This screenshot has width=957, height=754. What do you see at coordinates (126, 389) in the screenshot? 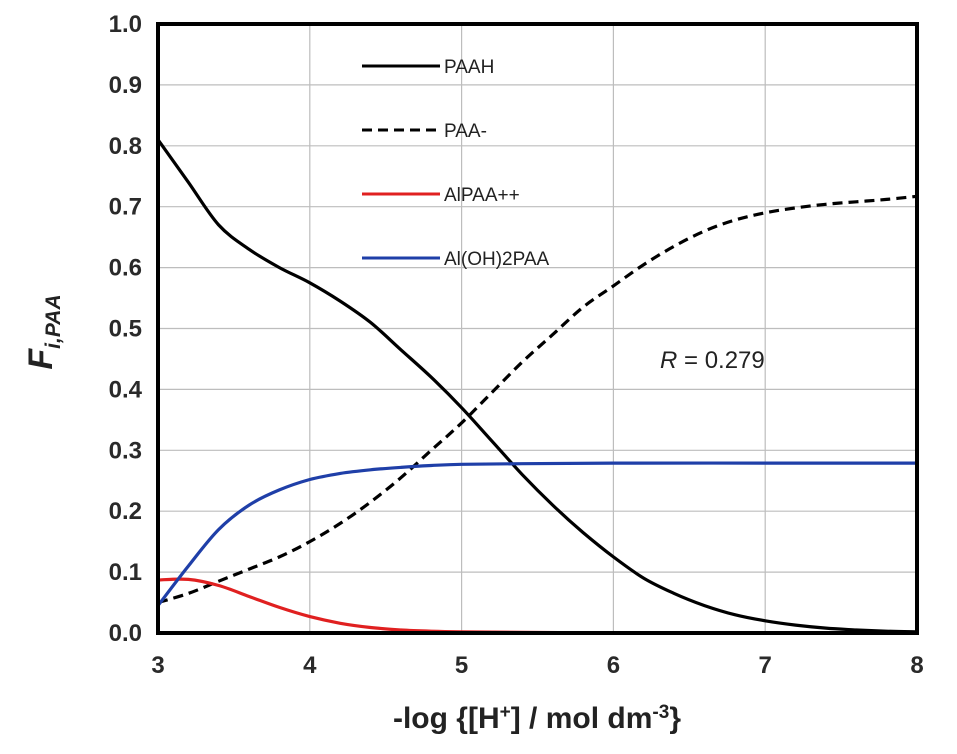
I see `y-tick-label: 0.4` at bounding box center [126, 389].